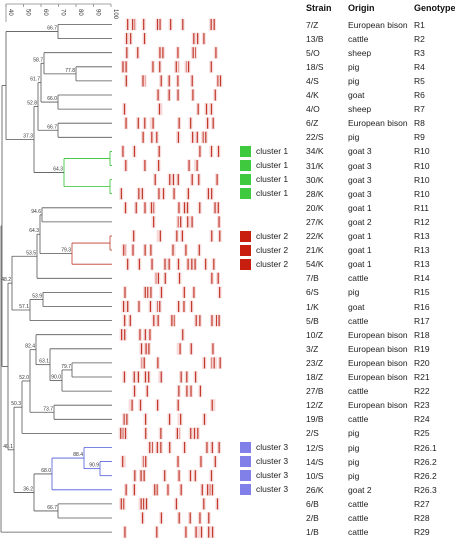 The width and height of the screenshot is (455, 550). What do you see at coordinates (422, 433) in the screenshot?
I see `genotype-cell: R25` at bounding box center [422, 433].